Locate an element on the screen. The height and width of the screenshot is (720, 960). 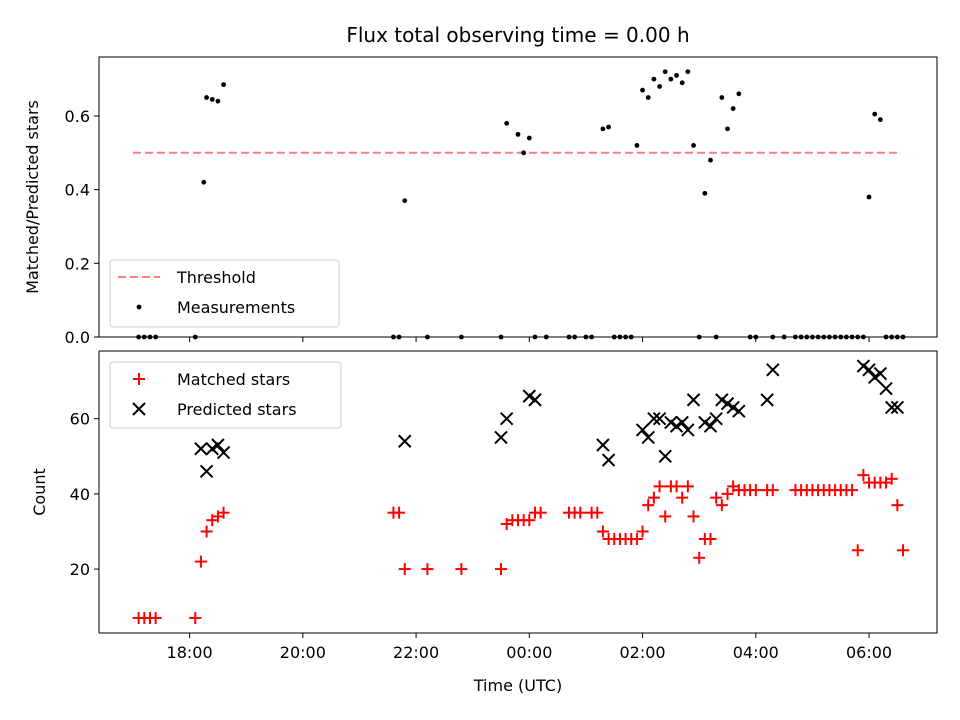
bottom-x-ticks: 18:00 20:00 22:00 00:00 02:00 04:00 06:00 is located at coordinates (529, 647).